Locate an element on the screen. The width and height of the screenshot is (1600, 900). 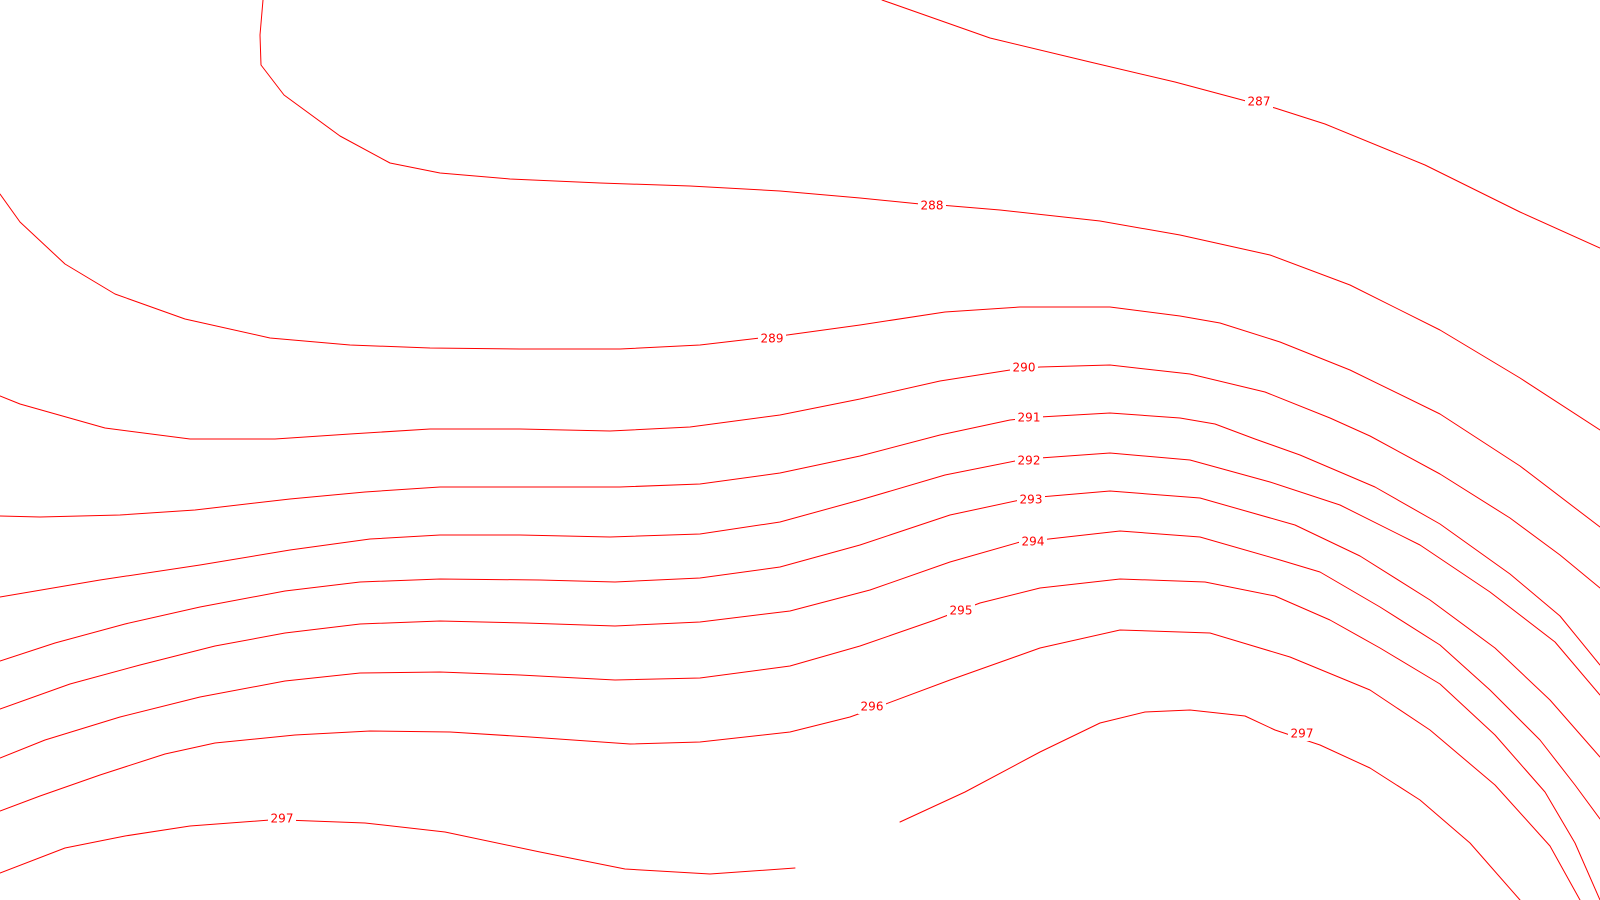
contour-label-287: 287 is located at coordinates (1259, 102).